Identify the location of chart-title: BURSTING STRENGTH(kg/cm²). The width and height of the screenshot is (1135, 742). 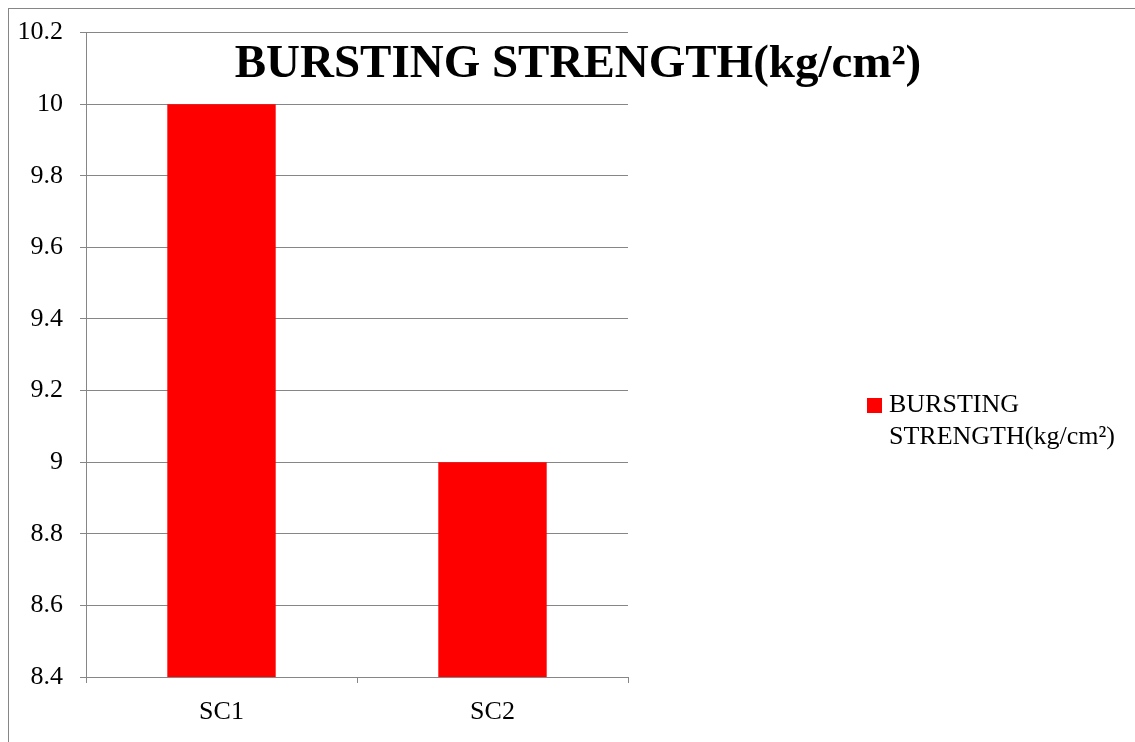
(578, 61).